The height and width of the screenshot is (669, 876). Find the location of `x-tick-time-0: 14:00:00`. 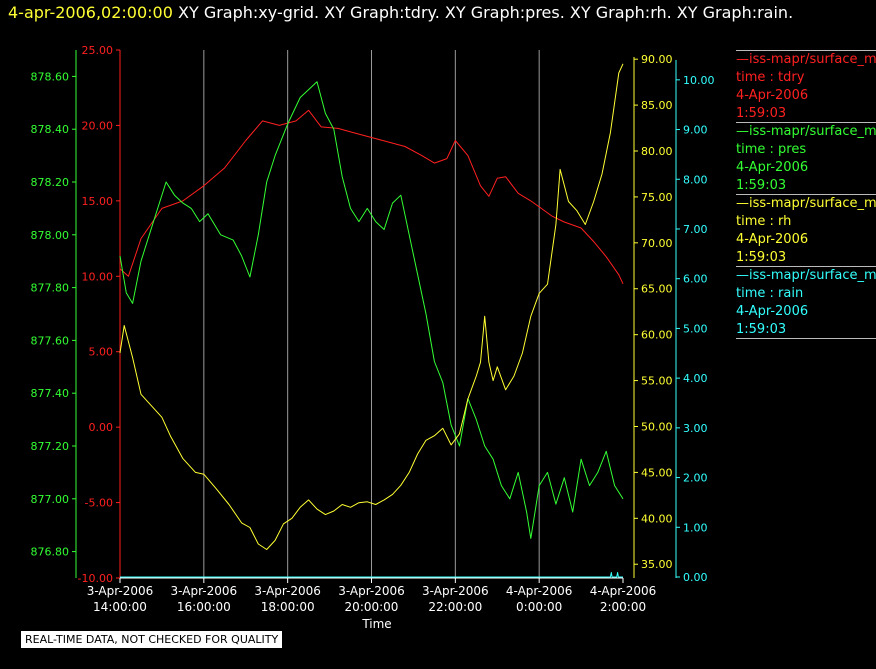

x-tick-time-0: 14:00:00 is located at coordinates (120, 607).